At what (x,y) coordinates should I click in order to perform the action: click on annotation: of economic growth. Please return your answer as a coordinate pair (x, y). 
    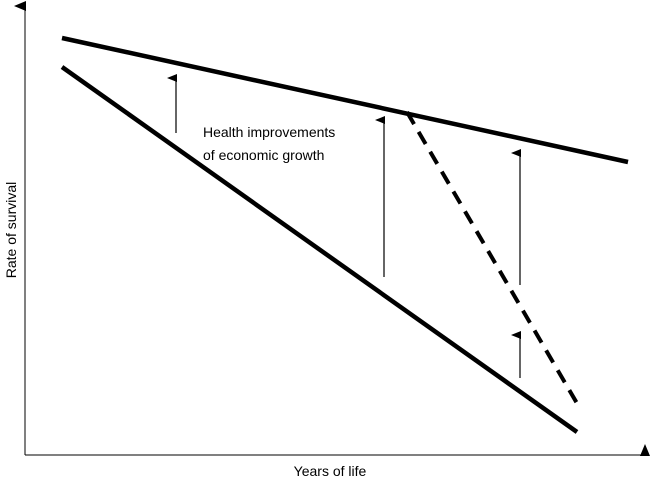
    Looking at the image, I should click on (263, 155).